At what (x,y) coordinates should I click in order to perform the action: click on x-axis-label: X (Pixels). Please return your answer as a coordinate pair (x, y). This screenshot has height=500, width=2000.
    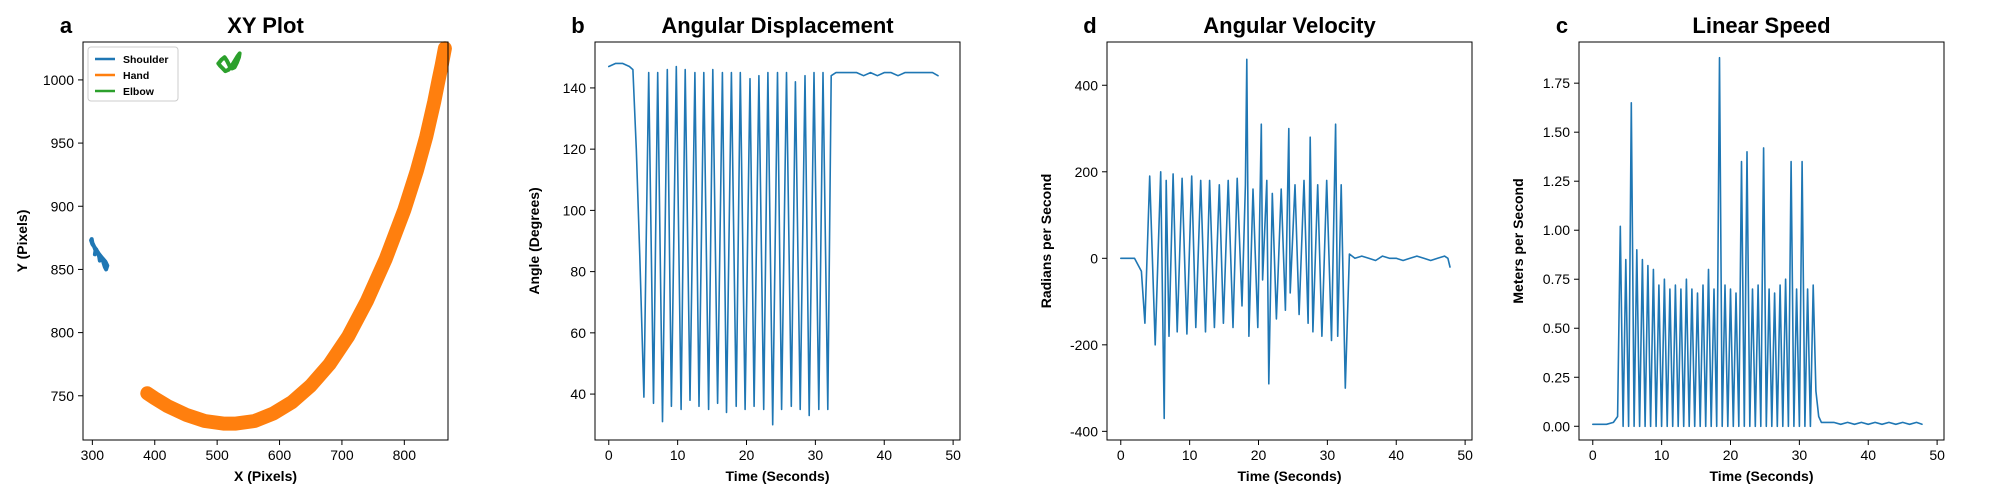
    Looking at the image, I should click on (265, 476).